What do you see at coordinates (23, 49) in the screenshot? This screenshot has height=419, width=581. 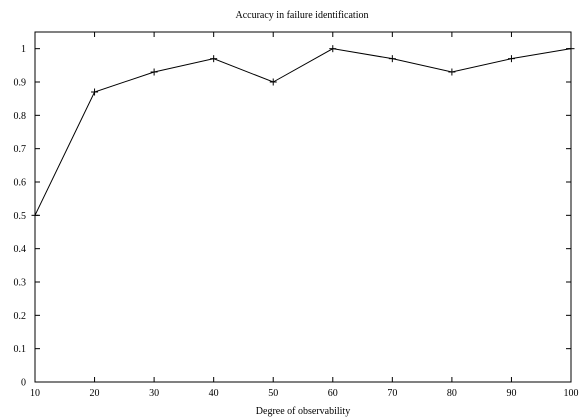 I see `y-tick-label: 1` at bounding box center [23, 49].